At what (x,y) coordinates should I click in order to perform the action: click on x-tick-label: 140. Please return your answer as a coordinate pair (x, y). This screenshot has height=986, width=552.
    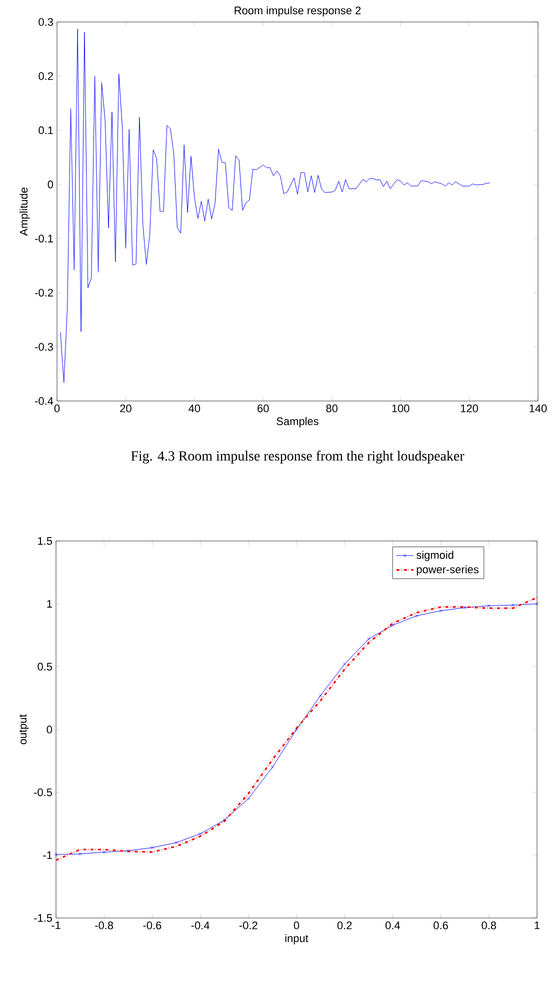
    Looking at the image, I should click on (538, 408).